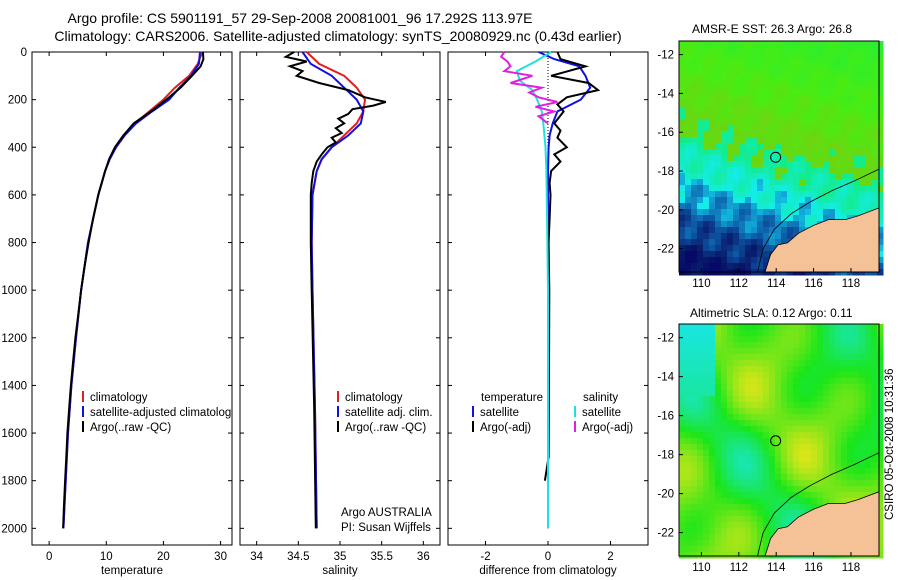  What do you see at coordinates (385, 428) in the screenshot?
I see `legend-entry: Argo(..raw -QC)` at bounding box center [385, 428].